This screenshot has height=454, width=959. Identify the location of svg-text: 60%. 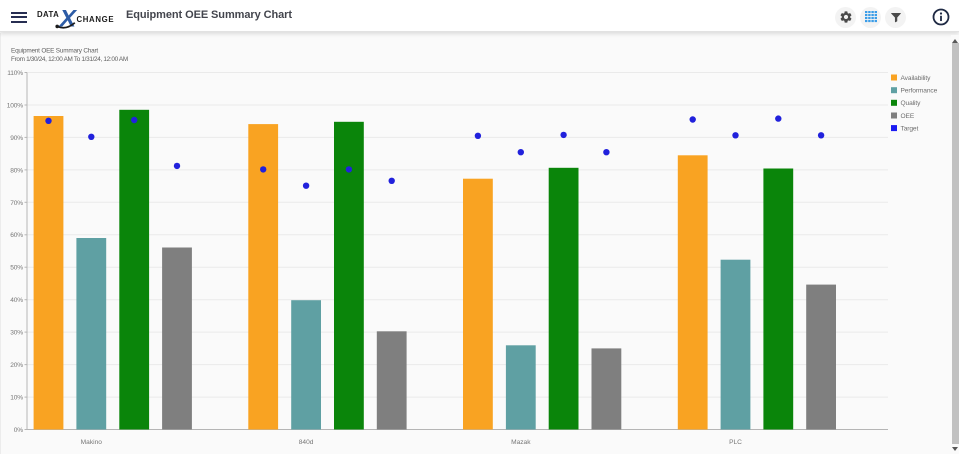
(16, 235).